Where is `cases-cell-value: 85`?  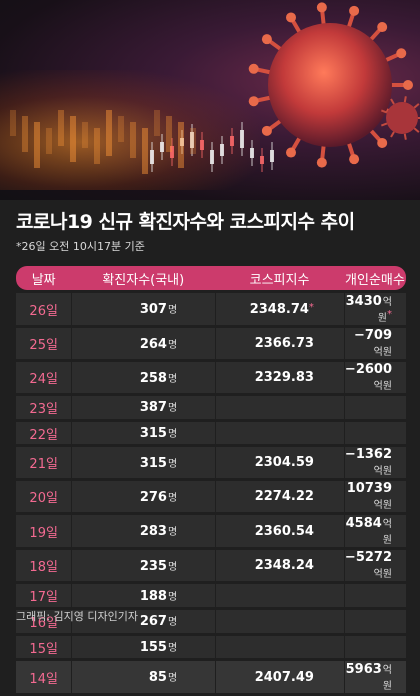
cases-cell-value: 85 is located at coordinates (157, 678).